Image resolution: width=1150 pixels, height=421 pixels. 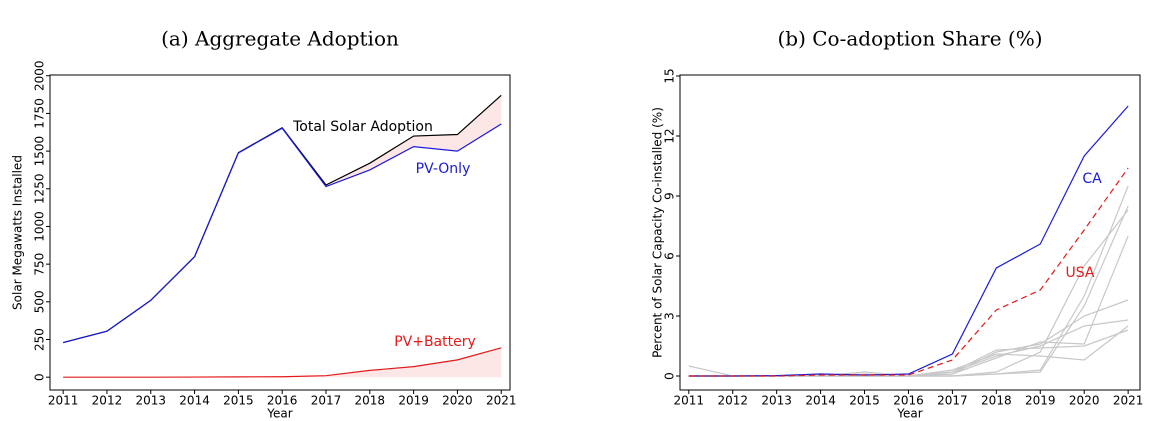 What do you see at coordinates (280, 39) in the screenshot?
I see `chart-title: (a) Aggregate Adoption` at bounding box center [280, 39].